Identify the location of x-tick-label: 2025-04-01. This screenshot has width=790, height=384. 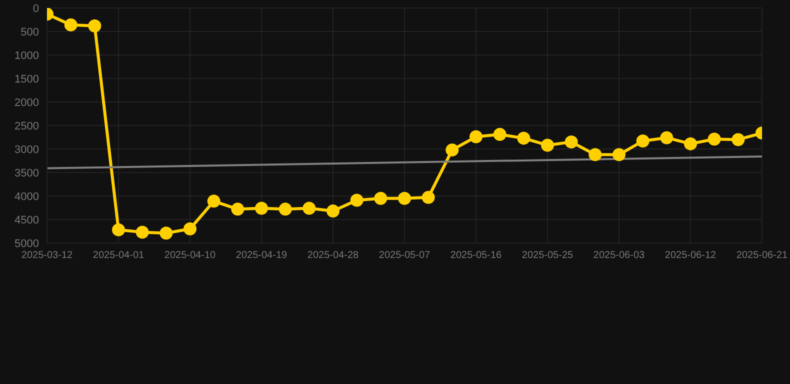
(118, 256).